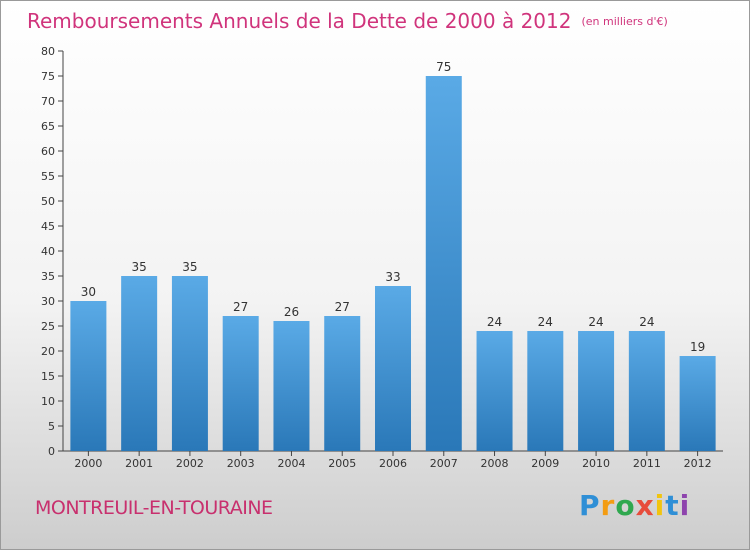 This screenshot has width=750, height=550. What do you see at coordinates (48, 326) in the screenshot?
I see `y-tick-label: 25` at bounding box center [48, 326].